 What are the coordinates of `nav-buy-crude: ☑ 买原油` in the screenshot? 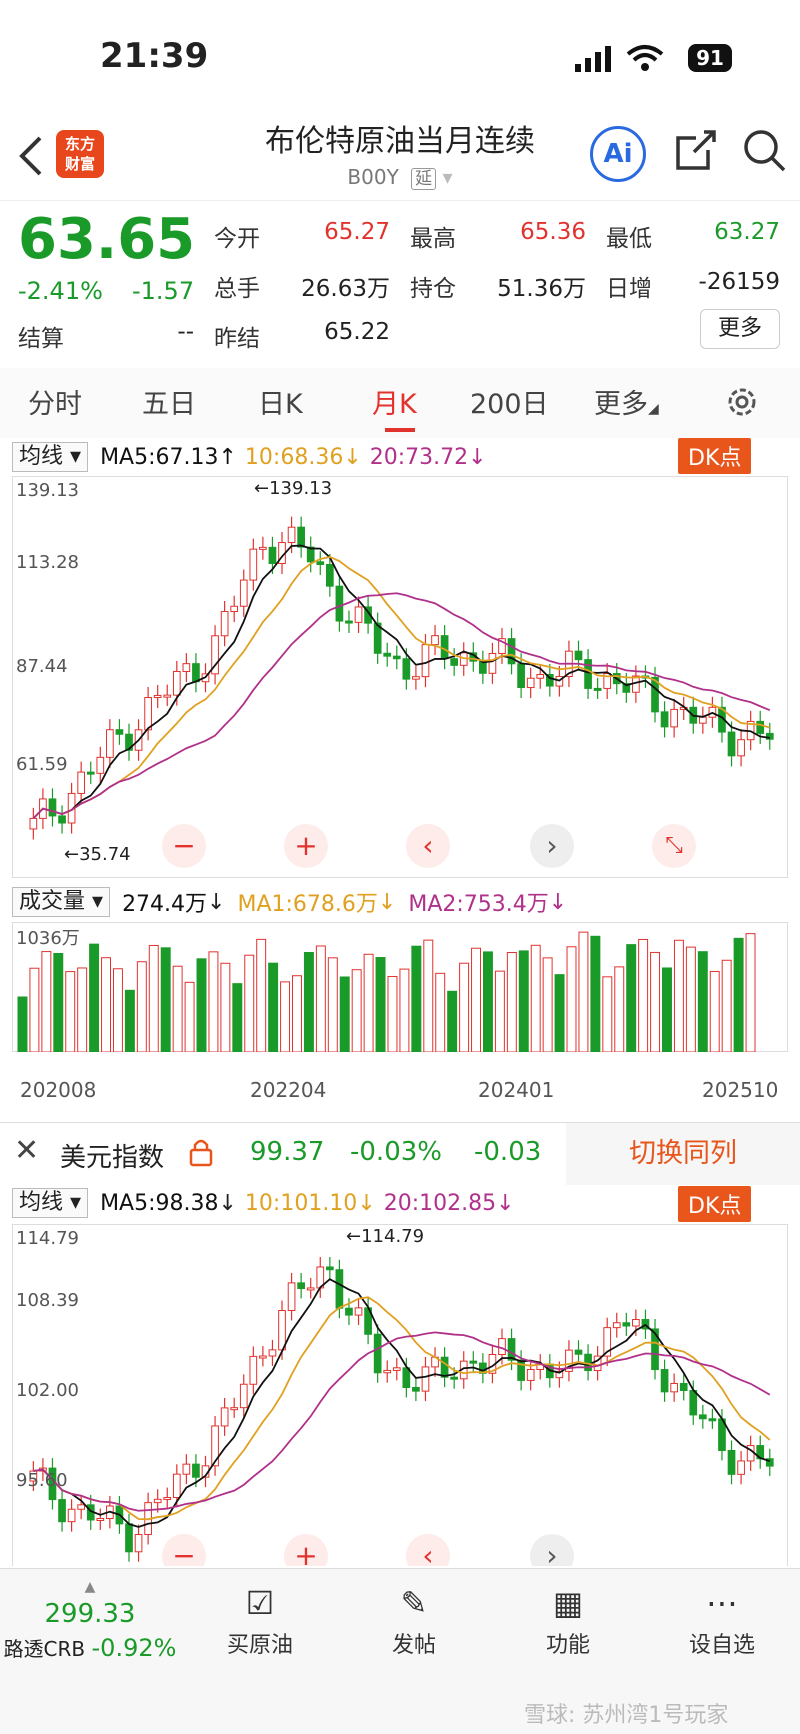 It's located at (260, 1619).